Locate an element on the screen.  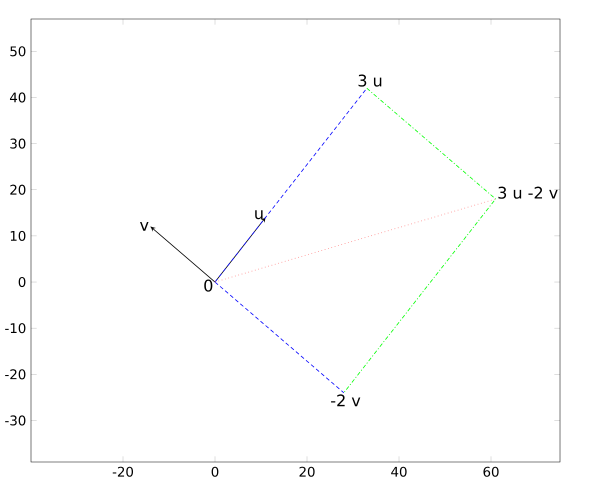
y-tick-label: -10 is located at coordinates (15, 328).